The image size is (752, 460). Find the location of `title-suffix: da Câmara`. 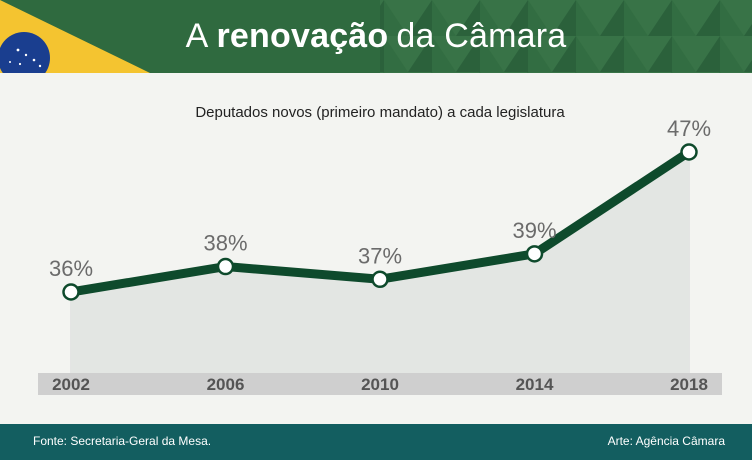

title-suffix: da Câmara is located at coordinates (481, 36).